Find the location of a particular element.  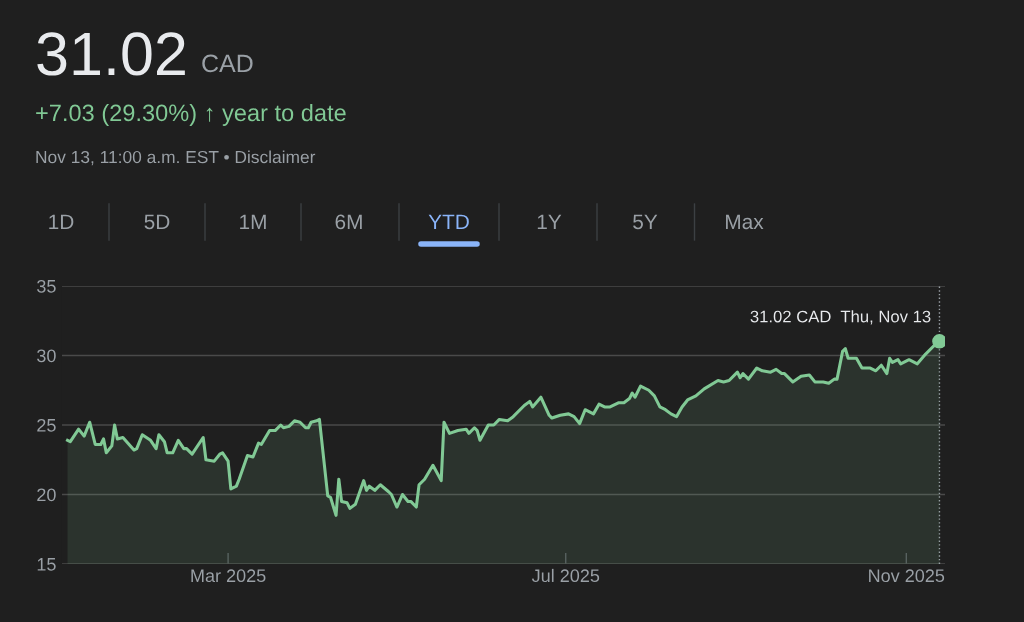

y-tick-label: 30 is located at coordinates (46, 356).